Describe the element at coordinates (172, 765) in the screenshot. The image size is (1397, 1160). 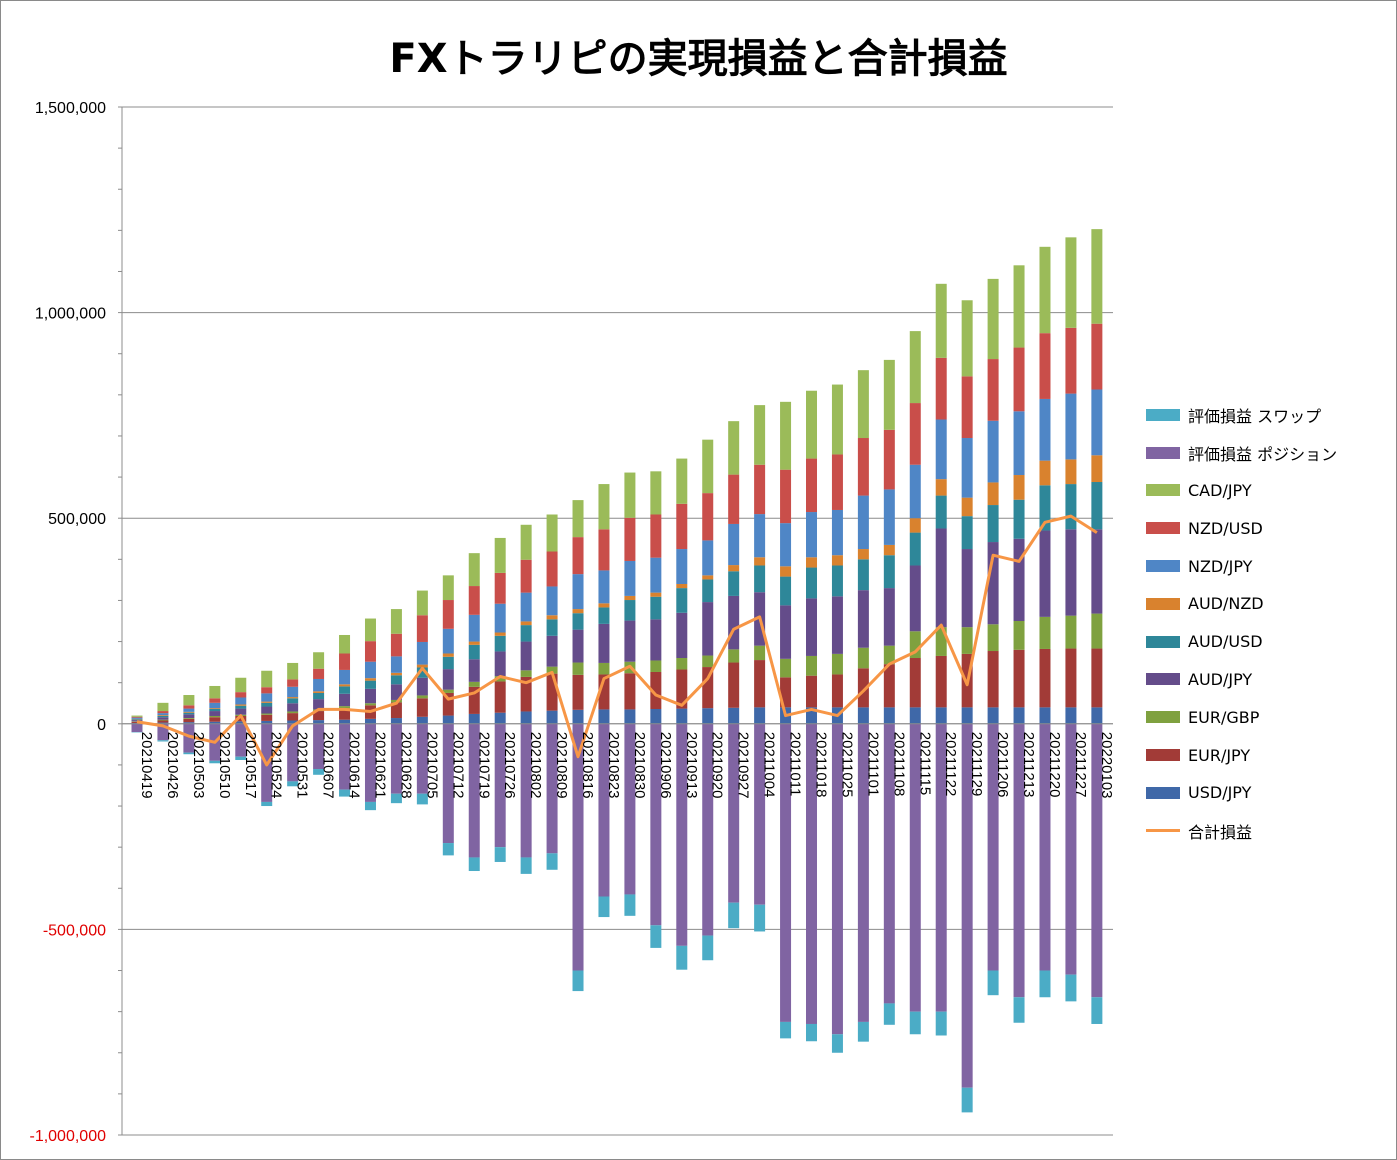
I see `x-tick-label: 20210426` at that location.